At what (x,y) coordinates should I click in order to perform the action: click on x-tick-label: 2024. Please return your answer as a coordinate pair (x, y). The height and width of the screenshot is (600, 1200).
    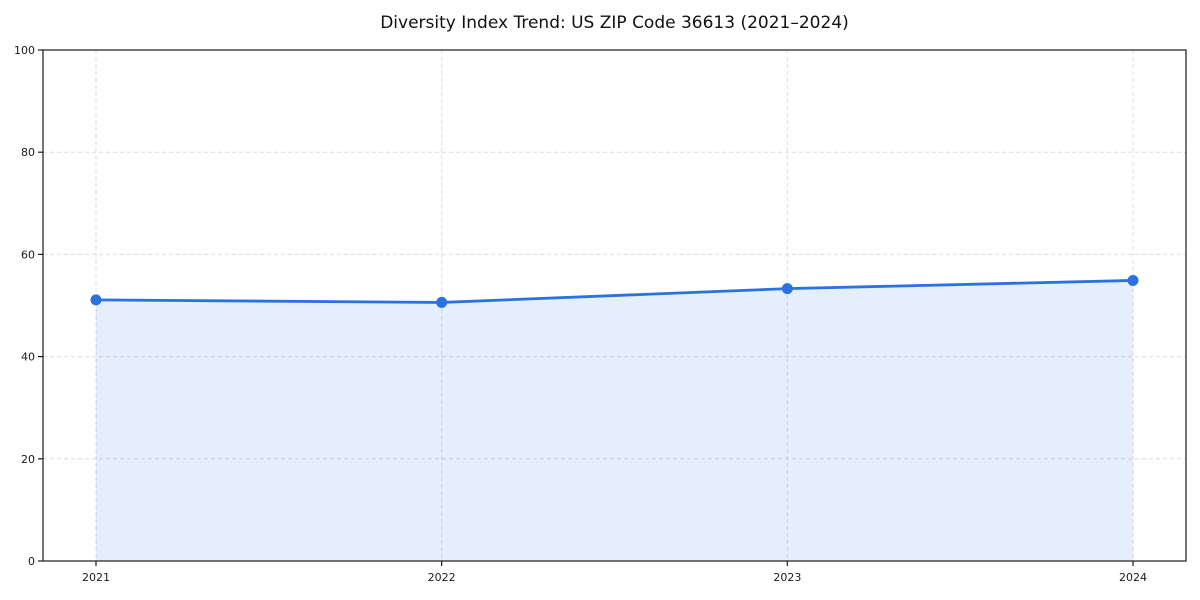
    Looking at the image, I should click on (1133, 577).